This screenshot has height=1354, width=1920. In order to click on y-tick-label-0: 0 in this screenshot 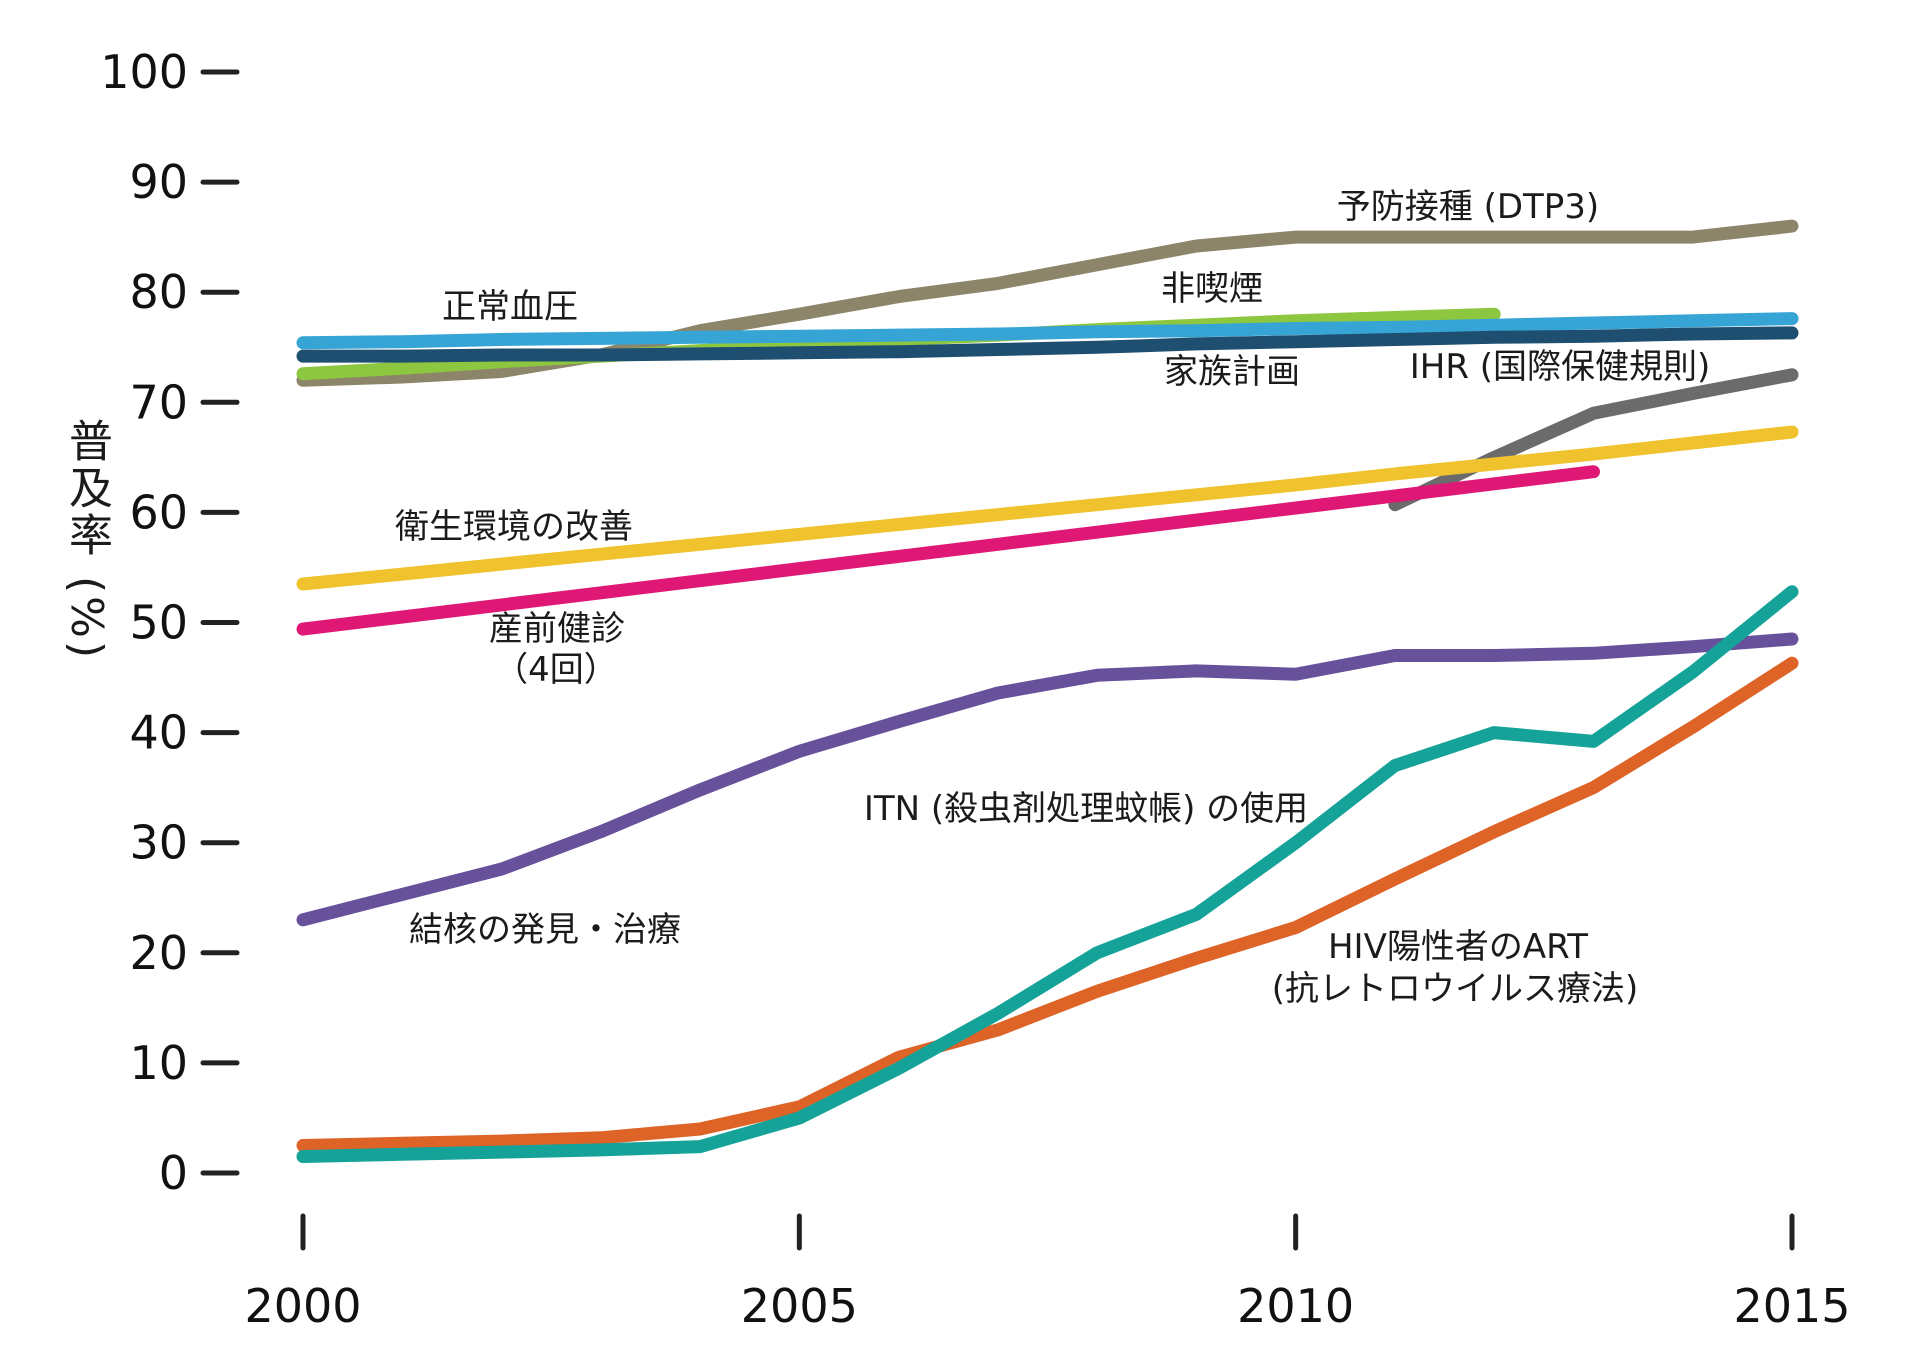, I will do `click(173, 1173)`.